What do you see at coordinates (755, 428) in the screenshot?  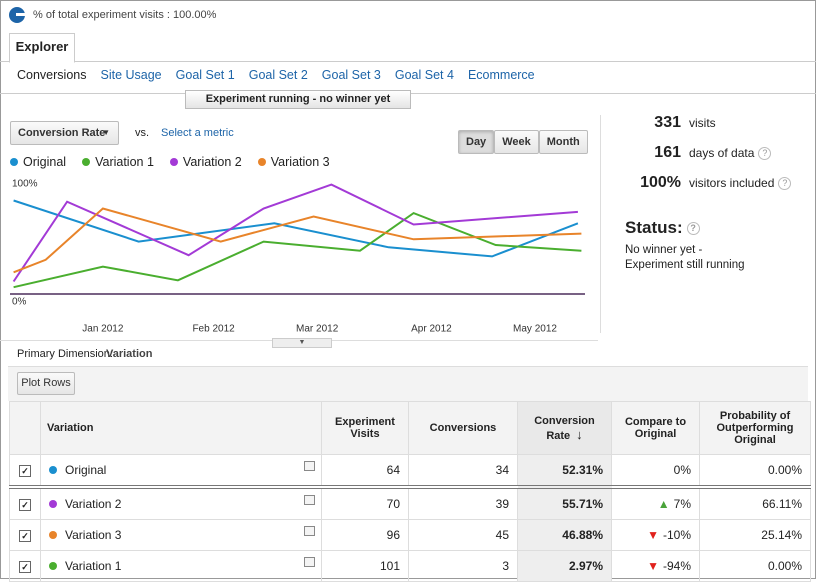 I see `header-cell: Probability of Outperforming Original` at bounding box center [755, 428].